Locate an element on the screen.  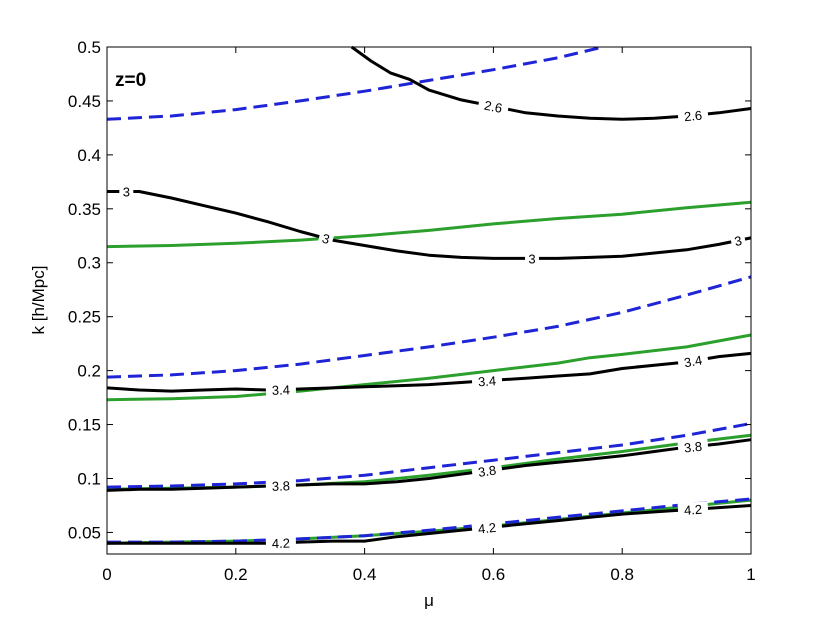
y-tick-label: 0.15 is located at coordinates (84, 425).